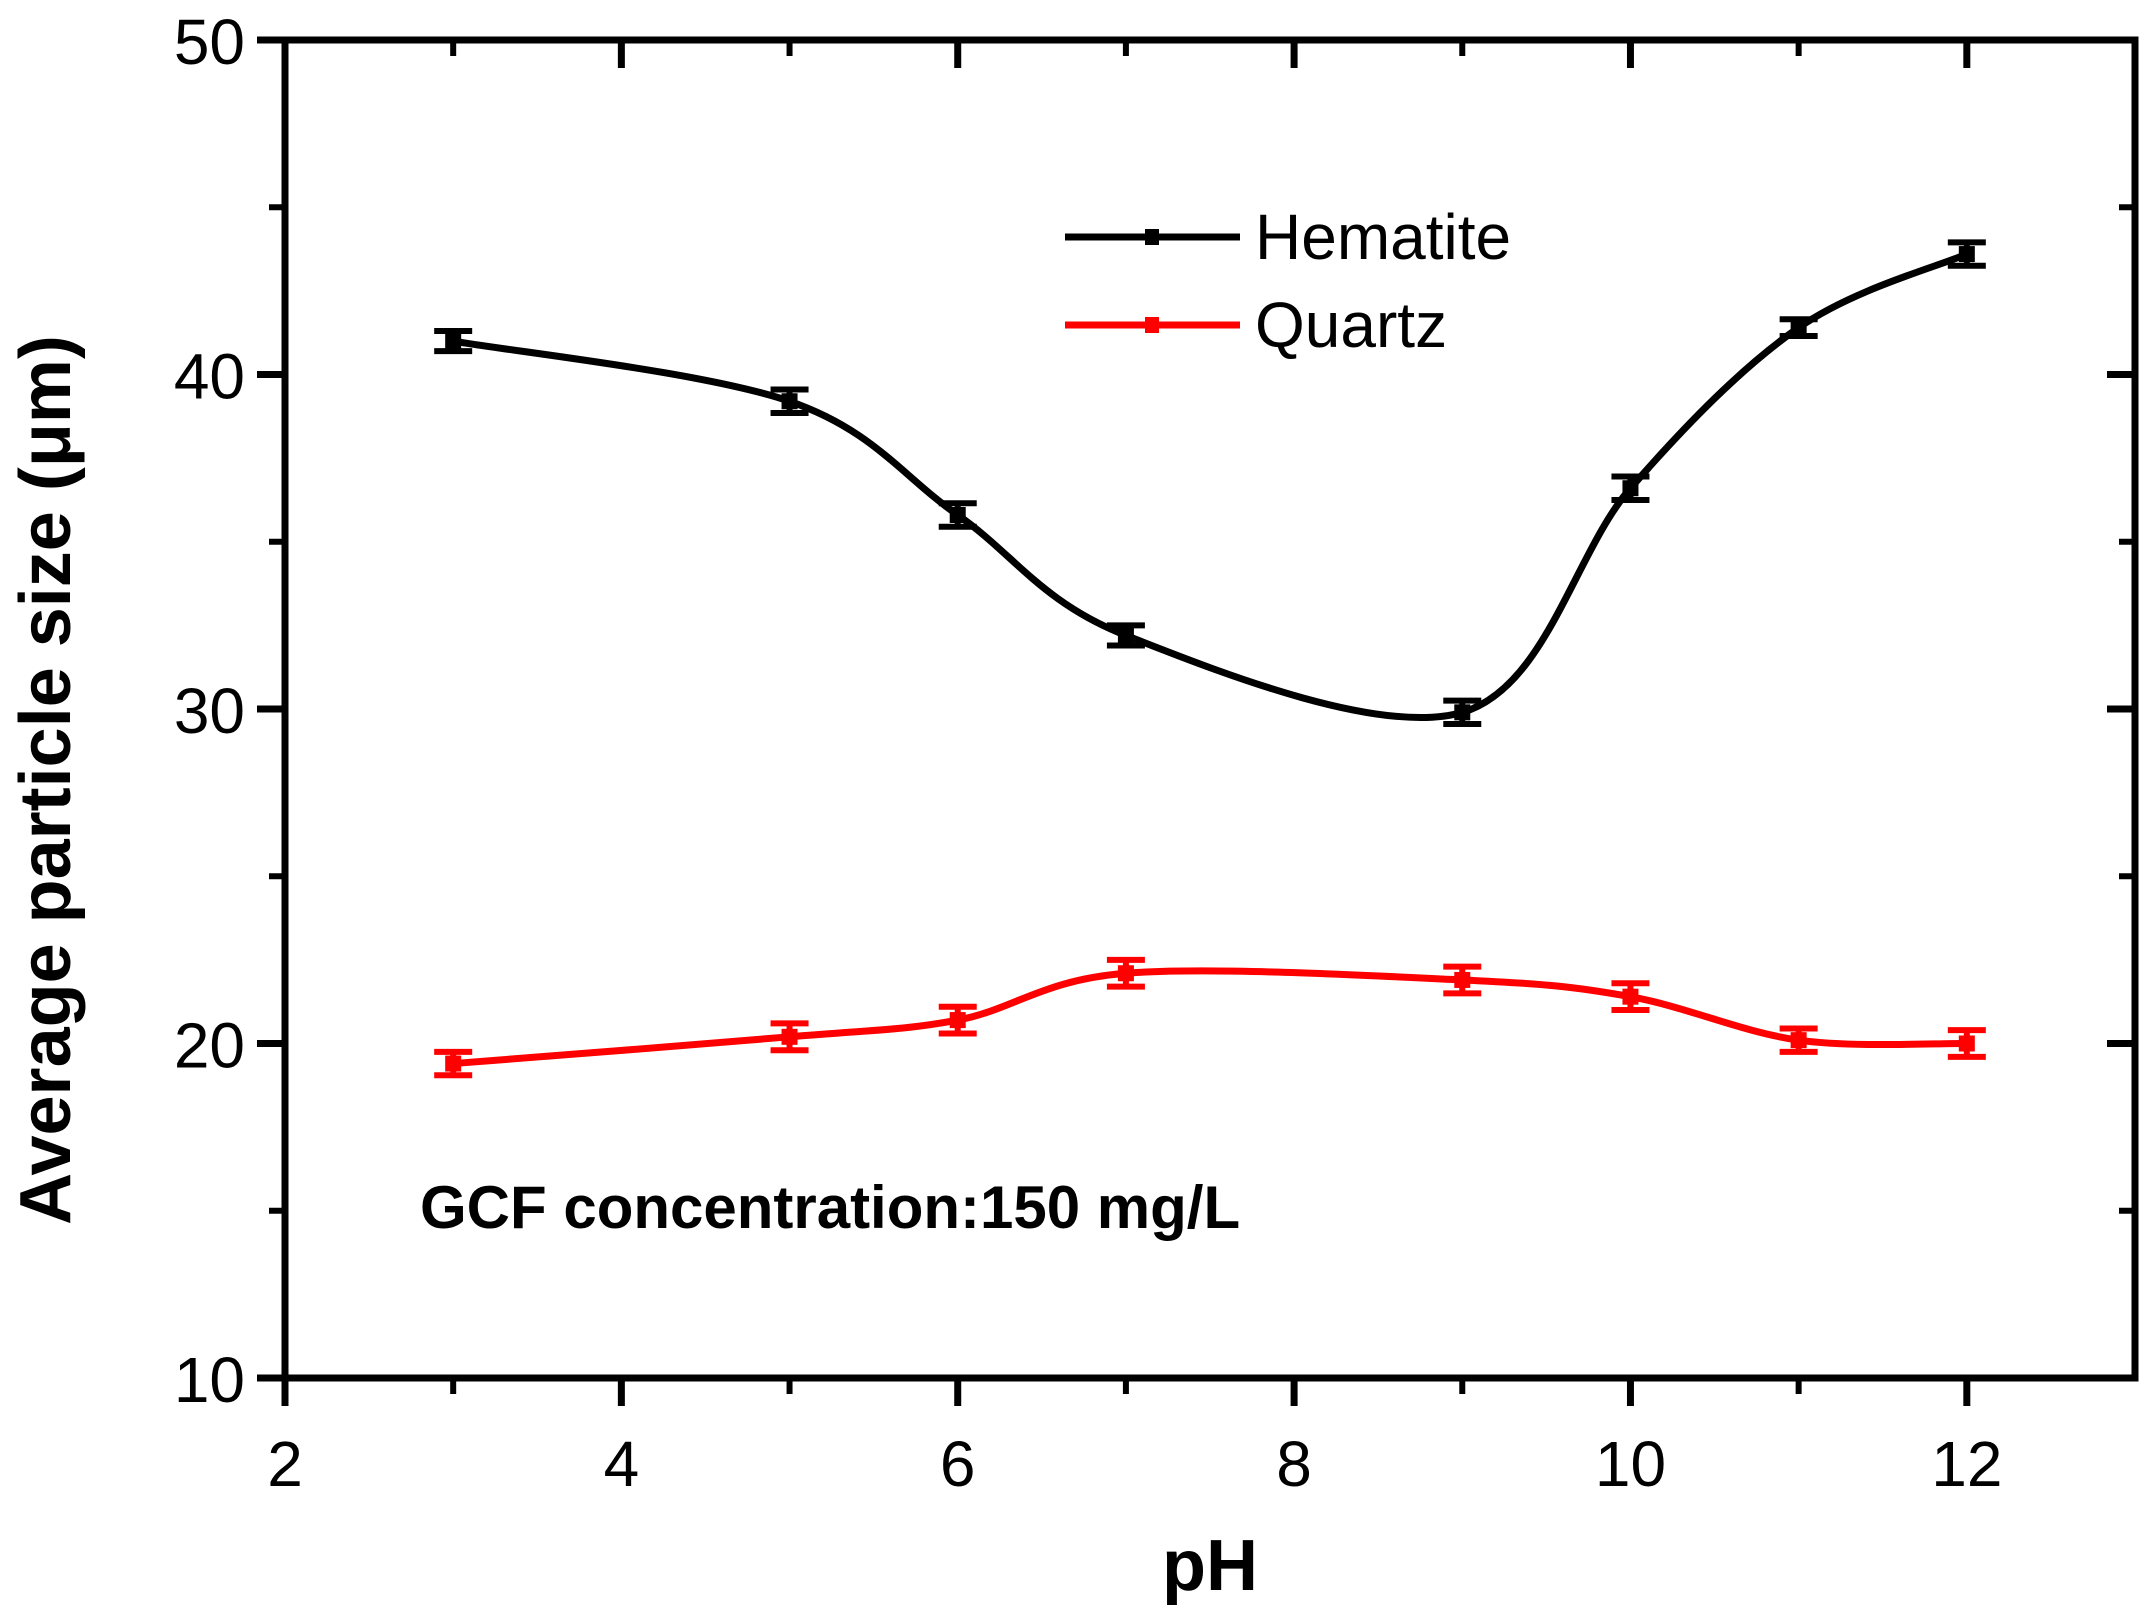  I want to click on legend-label-quartz: Quartz, so click(1351, 325).